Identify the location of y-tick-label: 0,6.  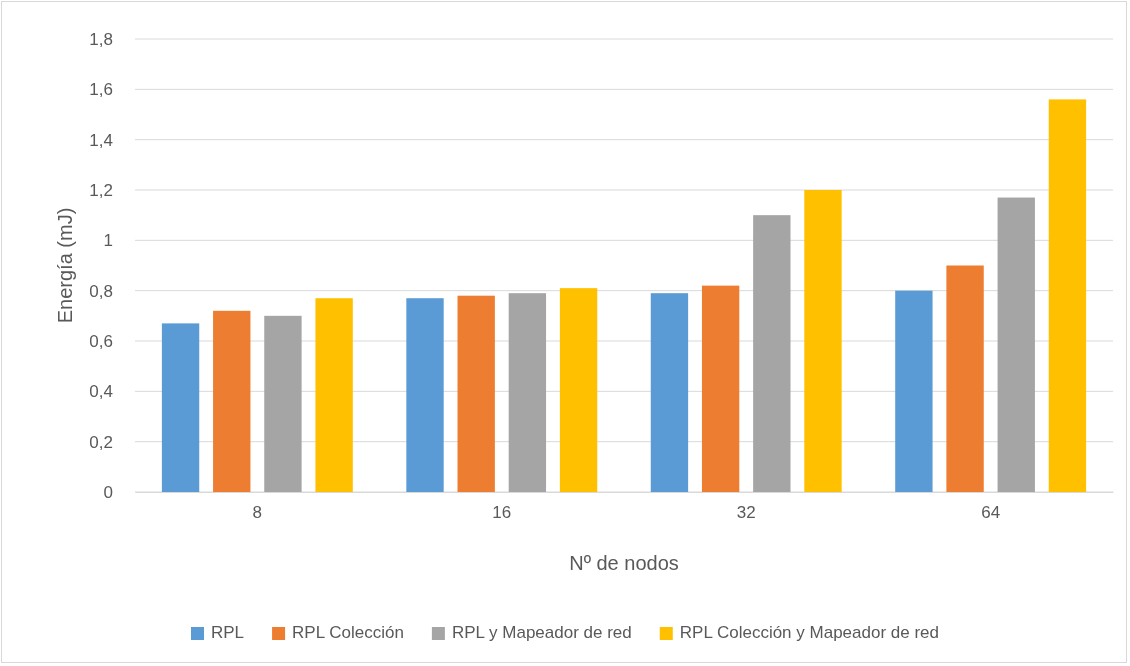
(101, 341).